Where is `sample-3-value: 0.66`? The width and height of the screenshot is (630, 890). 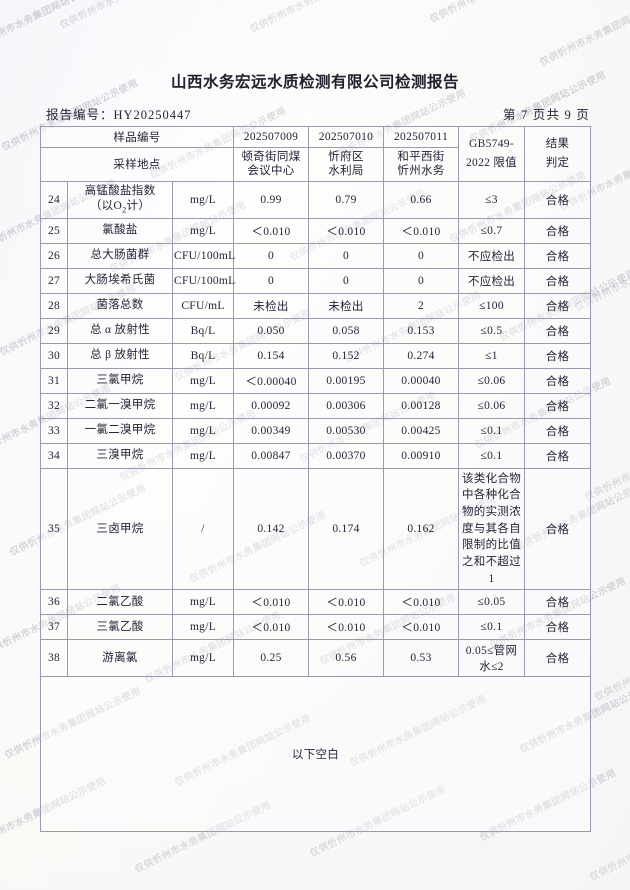
sample-3-value: 0.66 is located at coordinates (421, 199).